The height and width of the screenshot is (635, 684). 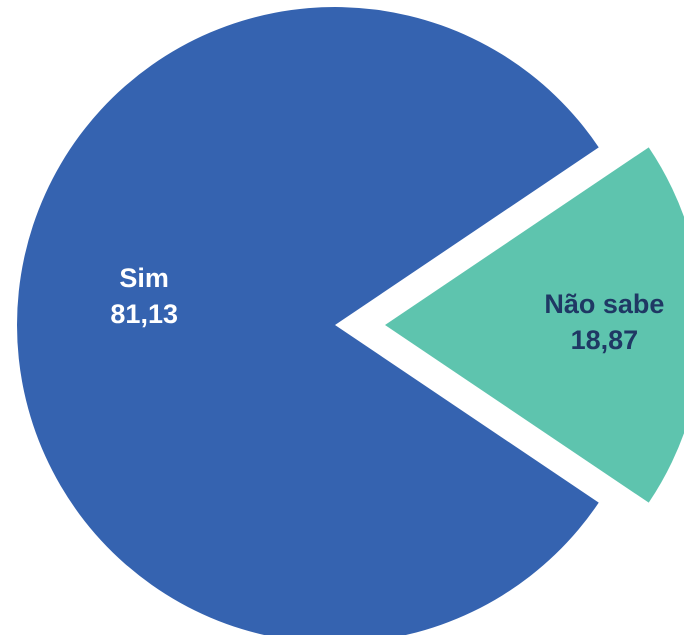 What do you see at coordinates (605, 340) in the screenshot?
I see `slice-value-label: 18,87` at bounding box center [605, 340].